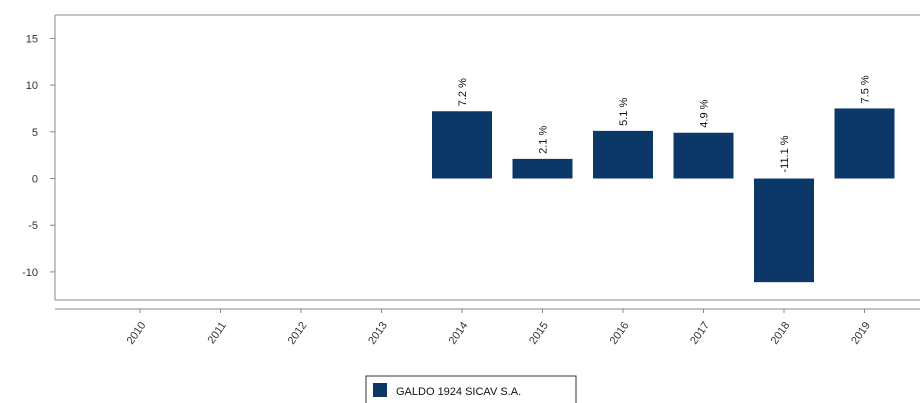 Image resolution: width=920 pixels, height=403 pixels. I want to click on legend-label: GALDO 1924 SICAV S.A., so click(458, 392).